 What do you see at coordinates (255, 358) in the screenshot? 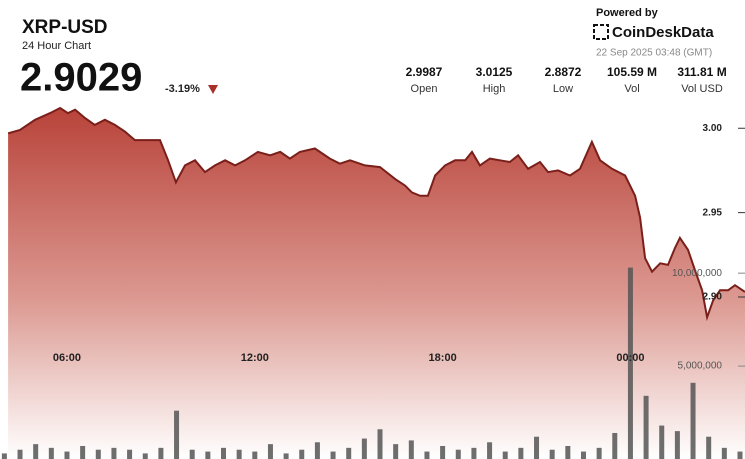
I see `x-tick-label: 12:00` at bounding box center [255, 358].